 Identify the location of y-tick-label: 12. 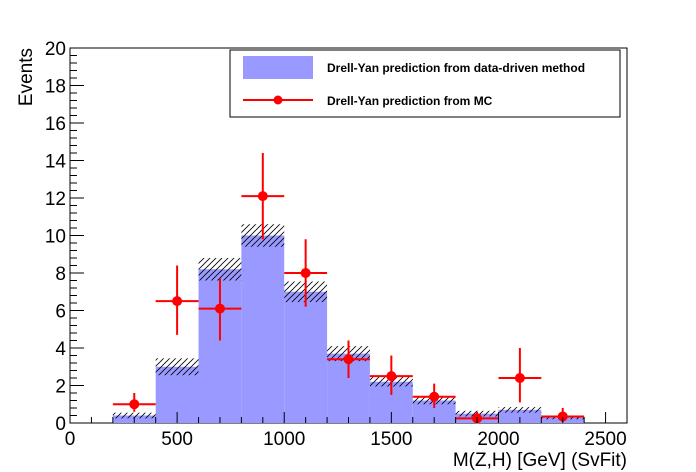
(55, 199).